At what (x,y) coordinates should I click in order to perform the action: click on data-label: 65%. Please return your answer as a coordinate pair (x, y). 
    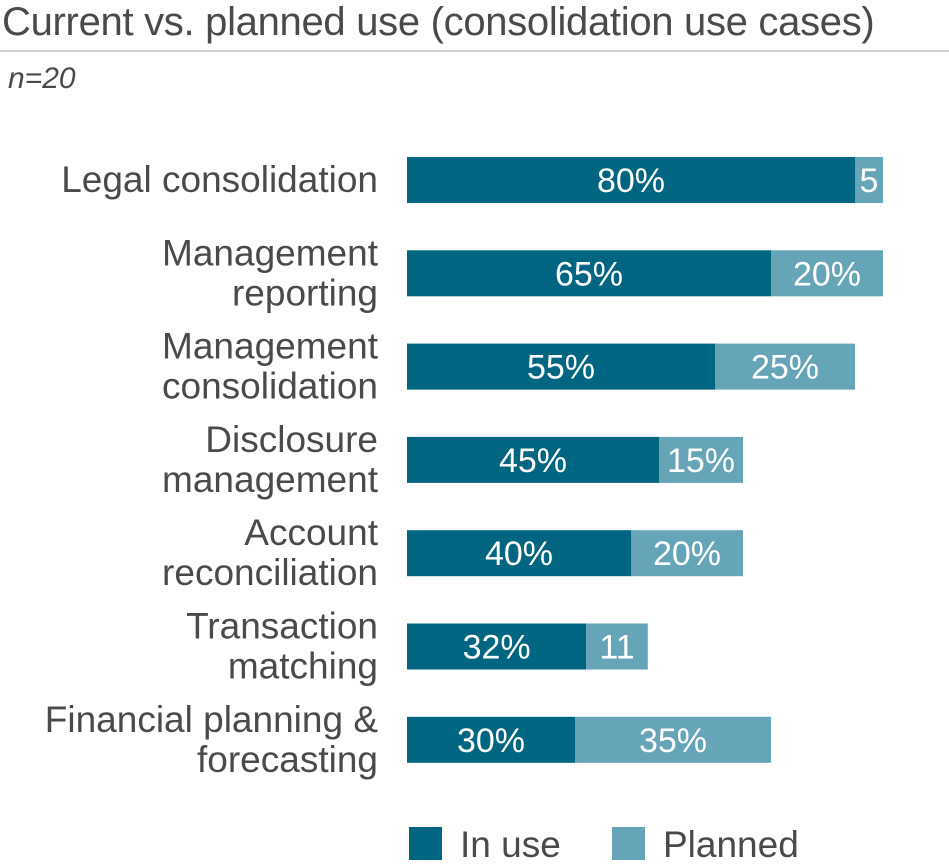
    Looking at the image, I should click on (589, 274).